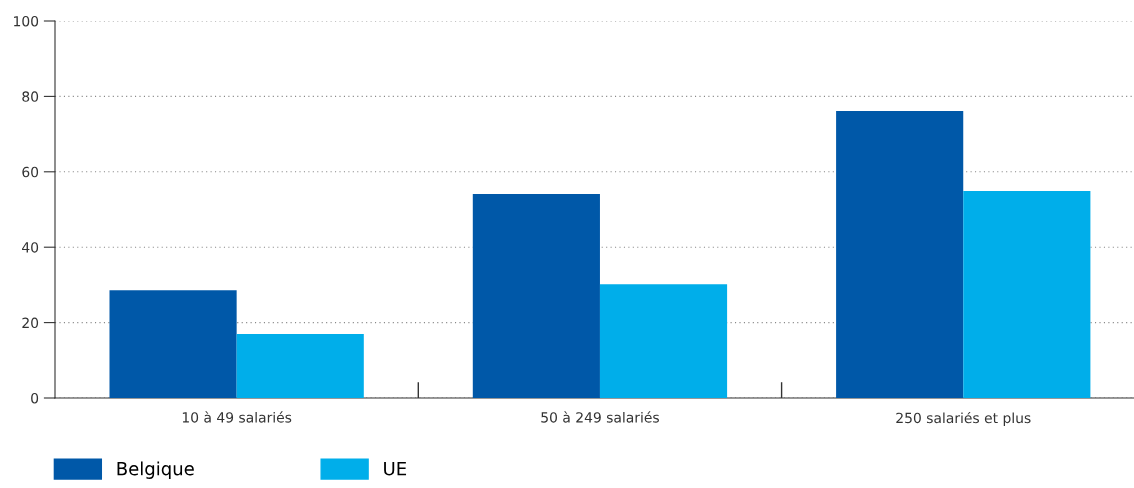 The width and height of the screenshot is (1134, 488). I want to click on y-tick-label: 40, so click(30, 247).